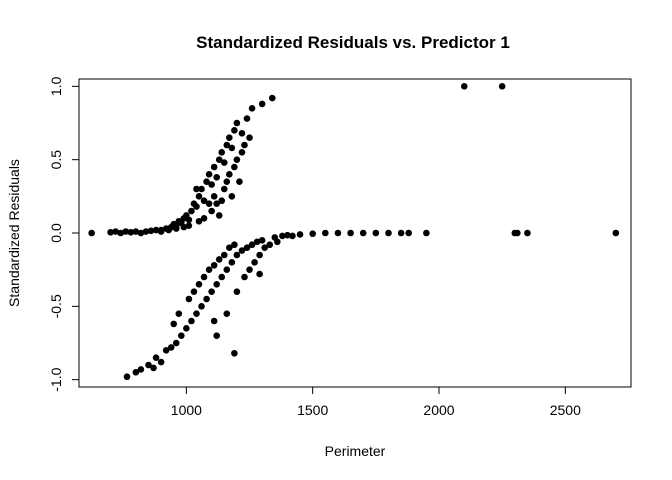  Describe the element at coordinates (56, 233) in the screenshot. I see `y-tick-label: 0.0` at that location.